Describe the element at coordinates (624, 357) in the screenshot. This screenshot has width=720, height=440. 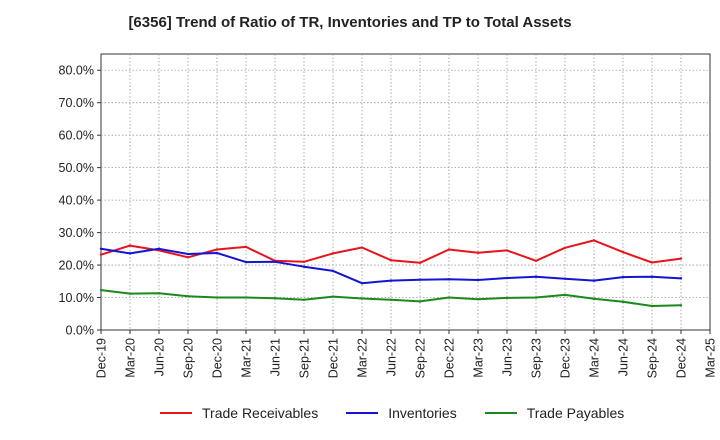
I see `x-tick-label: Jun-24` at that location.